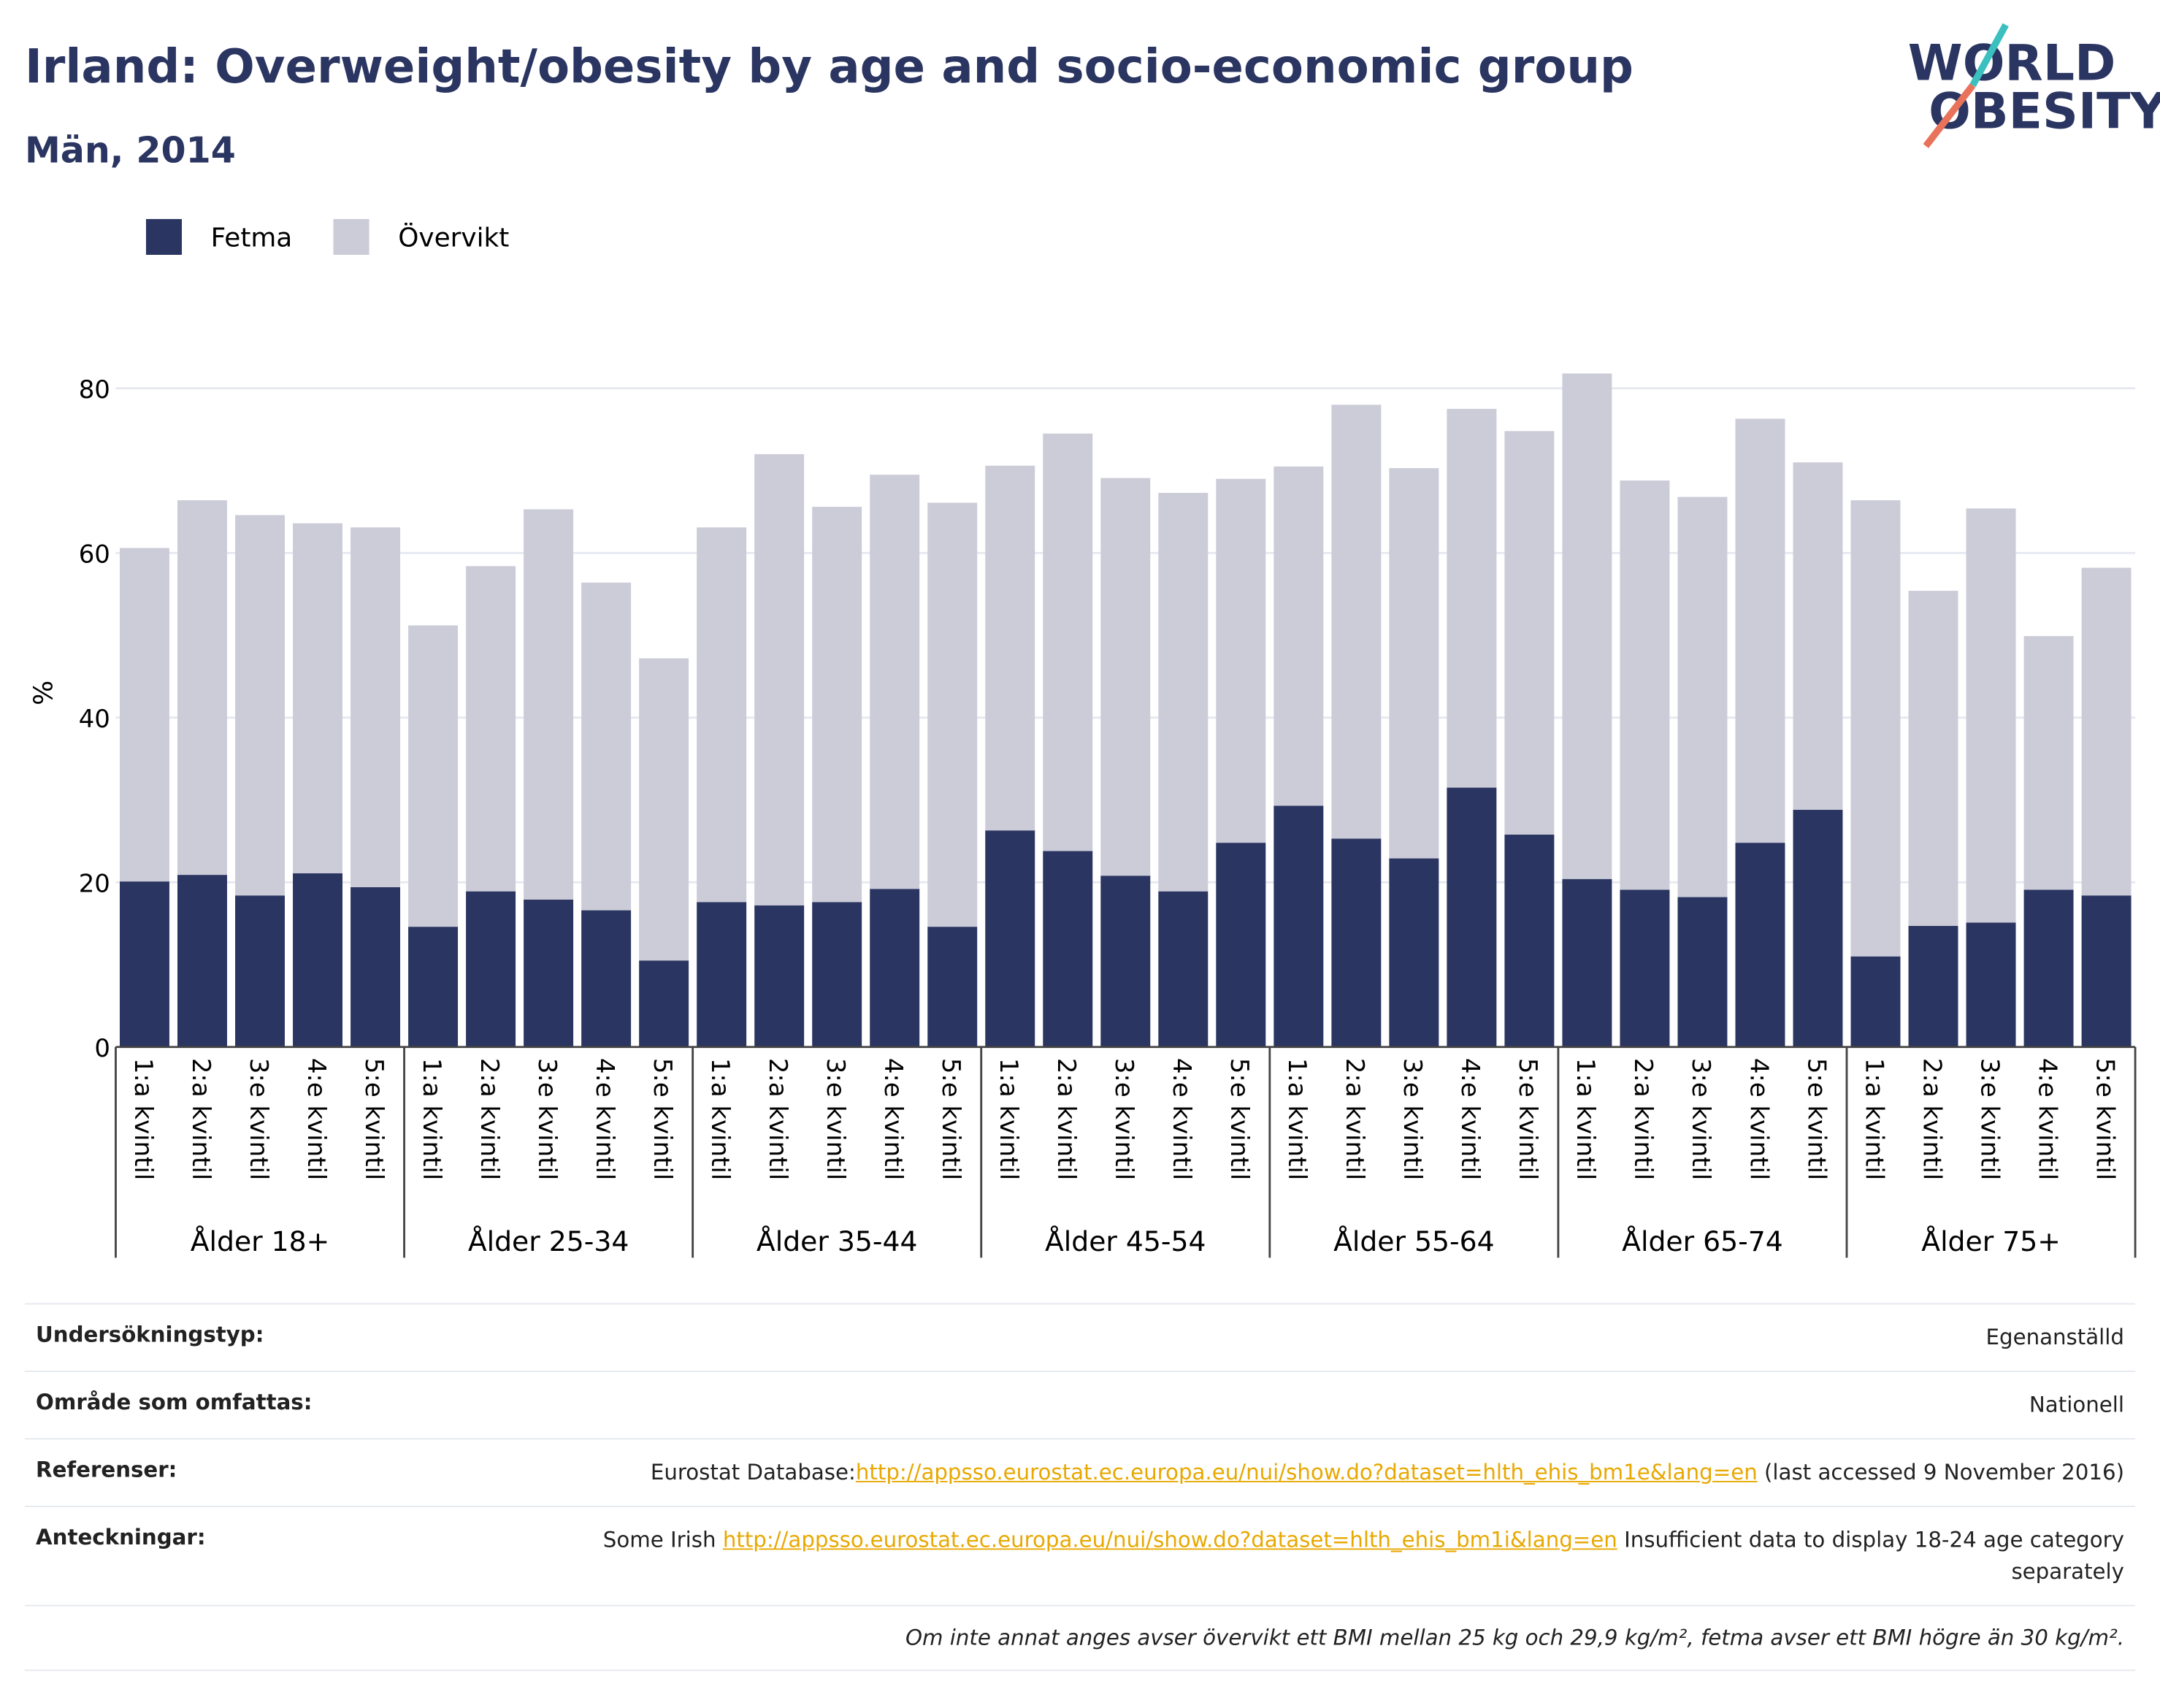 The width and height of the screenshot is (2160, 1708). I want to click on value-text: Nationell, so click(2076, 1405).